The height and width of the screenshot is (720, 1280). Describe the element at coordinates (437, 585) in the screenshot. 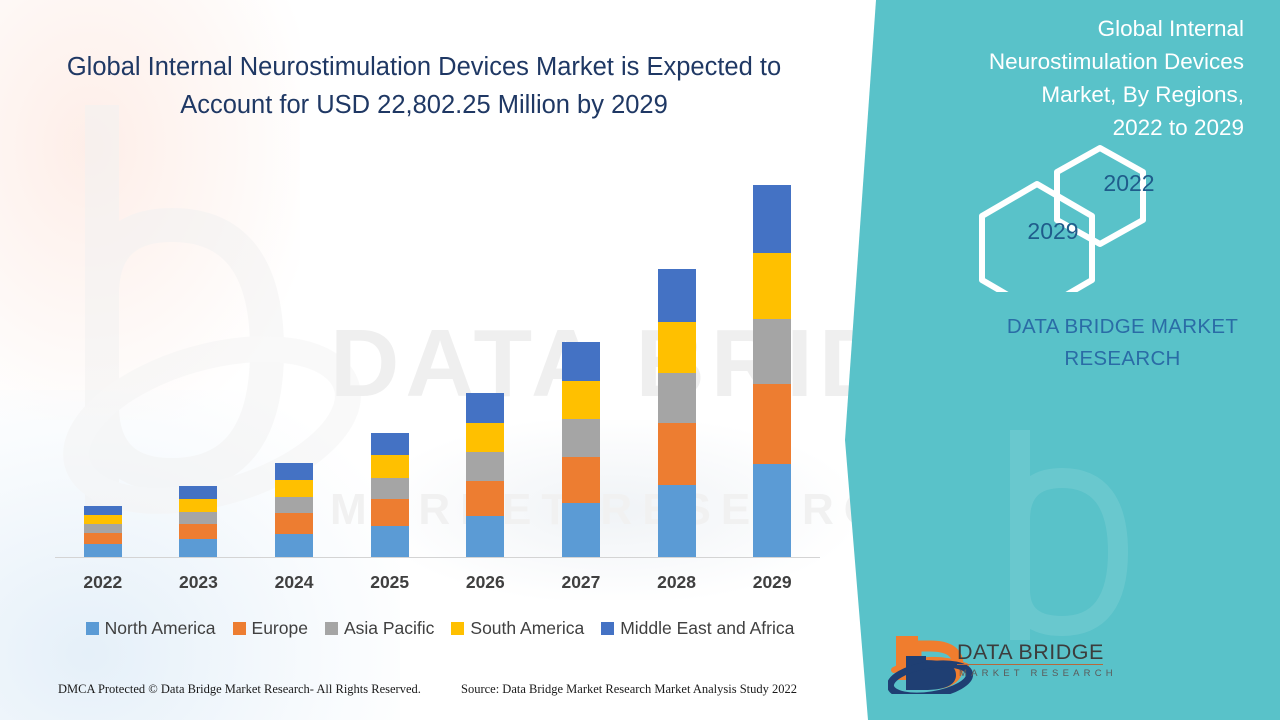

I see `x-axis-labels: 2022 2023 2024 2025 2026 2027 2028 2029` at that location.